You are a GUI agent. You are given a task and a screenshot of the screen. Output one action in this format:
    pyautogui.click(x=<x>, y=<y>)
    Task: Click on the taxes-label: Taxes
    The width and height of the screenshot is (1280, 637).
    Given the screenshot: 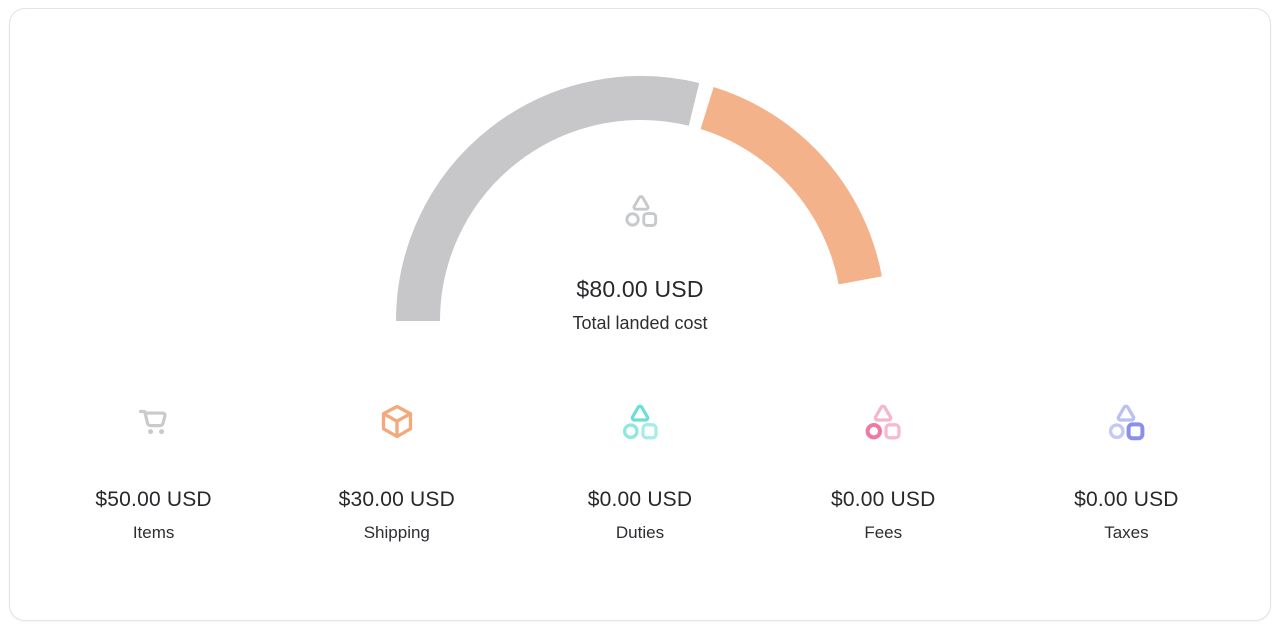 What is the action you would take?
    pyautogui.click(x=1126, y=532)
    